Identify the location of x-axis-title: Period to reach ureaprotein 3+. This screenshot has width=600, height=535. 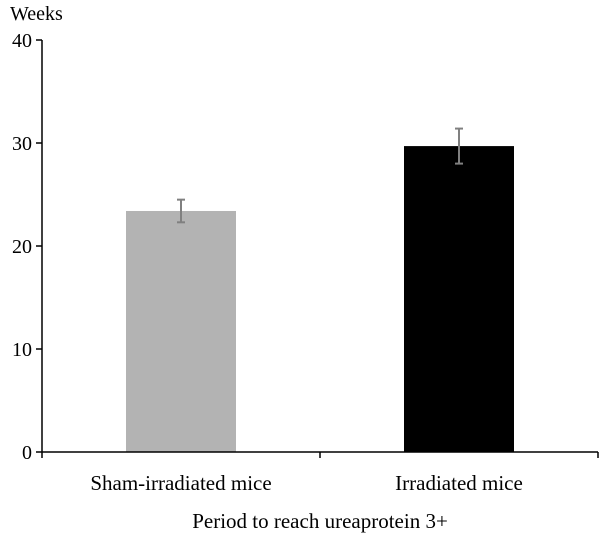
(320, 521).